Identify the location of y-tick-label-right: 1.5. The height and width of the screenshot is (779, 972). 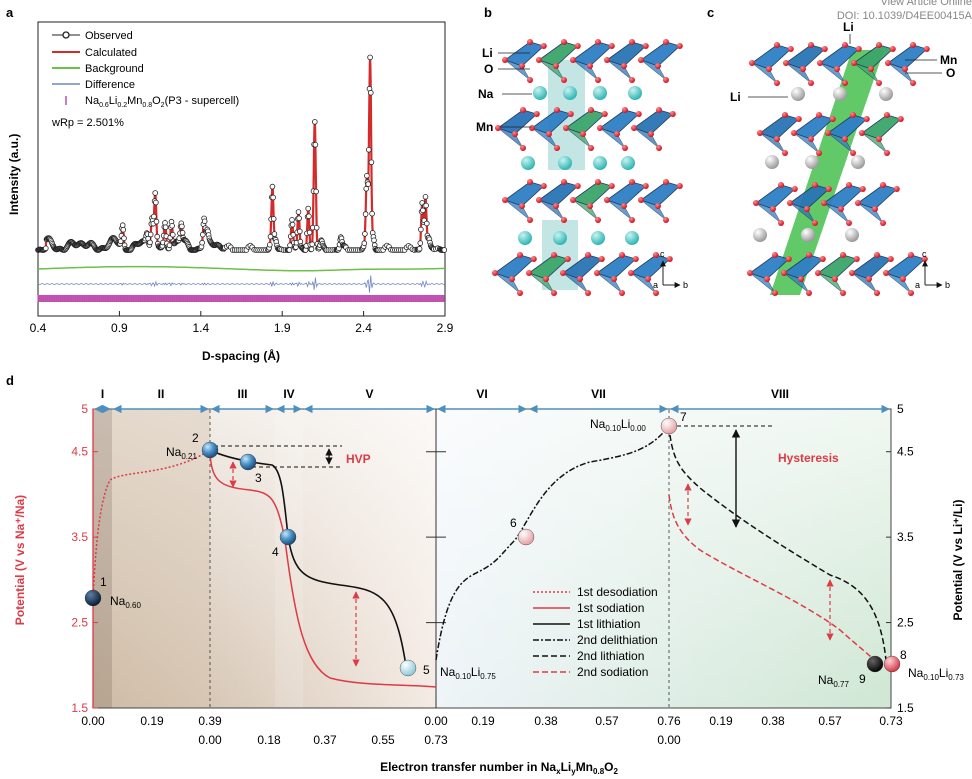
(905, 708).